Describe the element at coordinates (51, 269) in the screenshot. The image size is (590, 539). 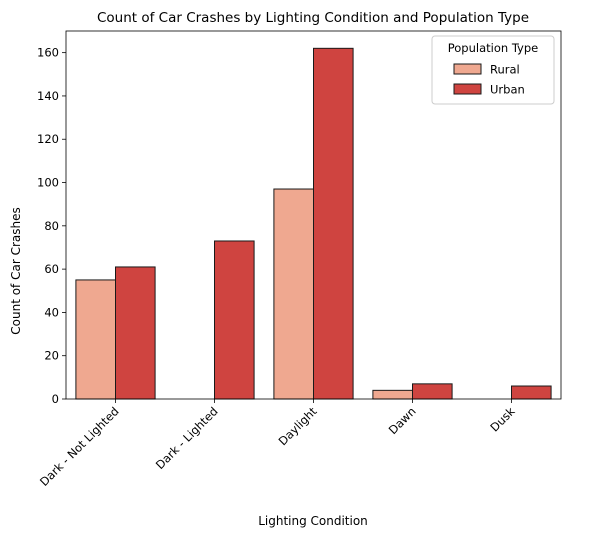
I see `y-tick-label: 60` at that location.